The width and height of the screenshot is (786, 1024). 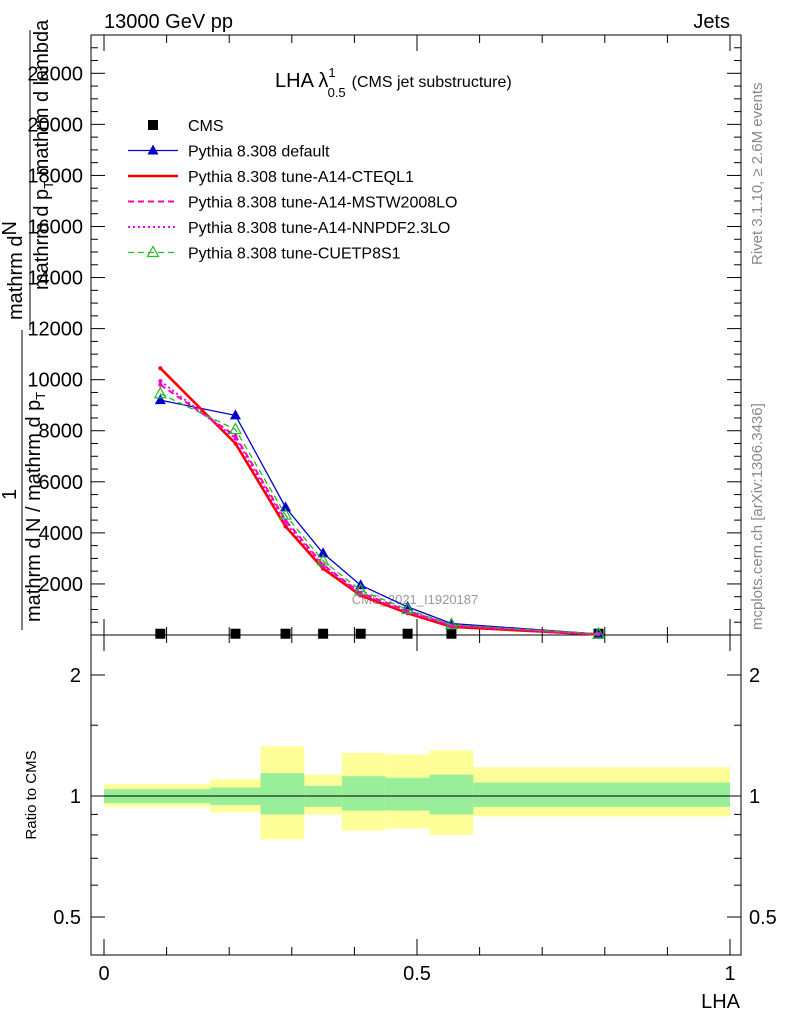 I want to click on legend-entry-5: Pythia 8.308 tune-CUETP8S1, so click(x=264, y=254).